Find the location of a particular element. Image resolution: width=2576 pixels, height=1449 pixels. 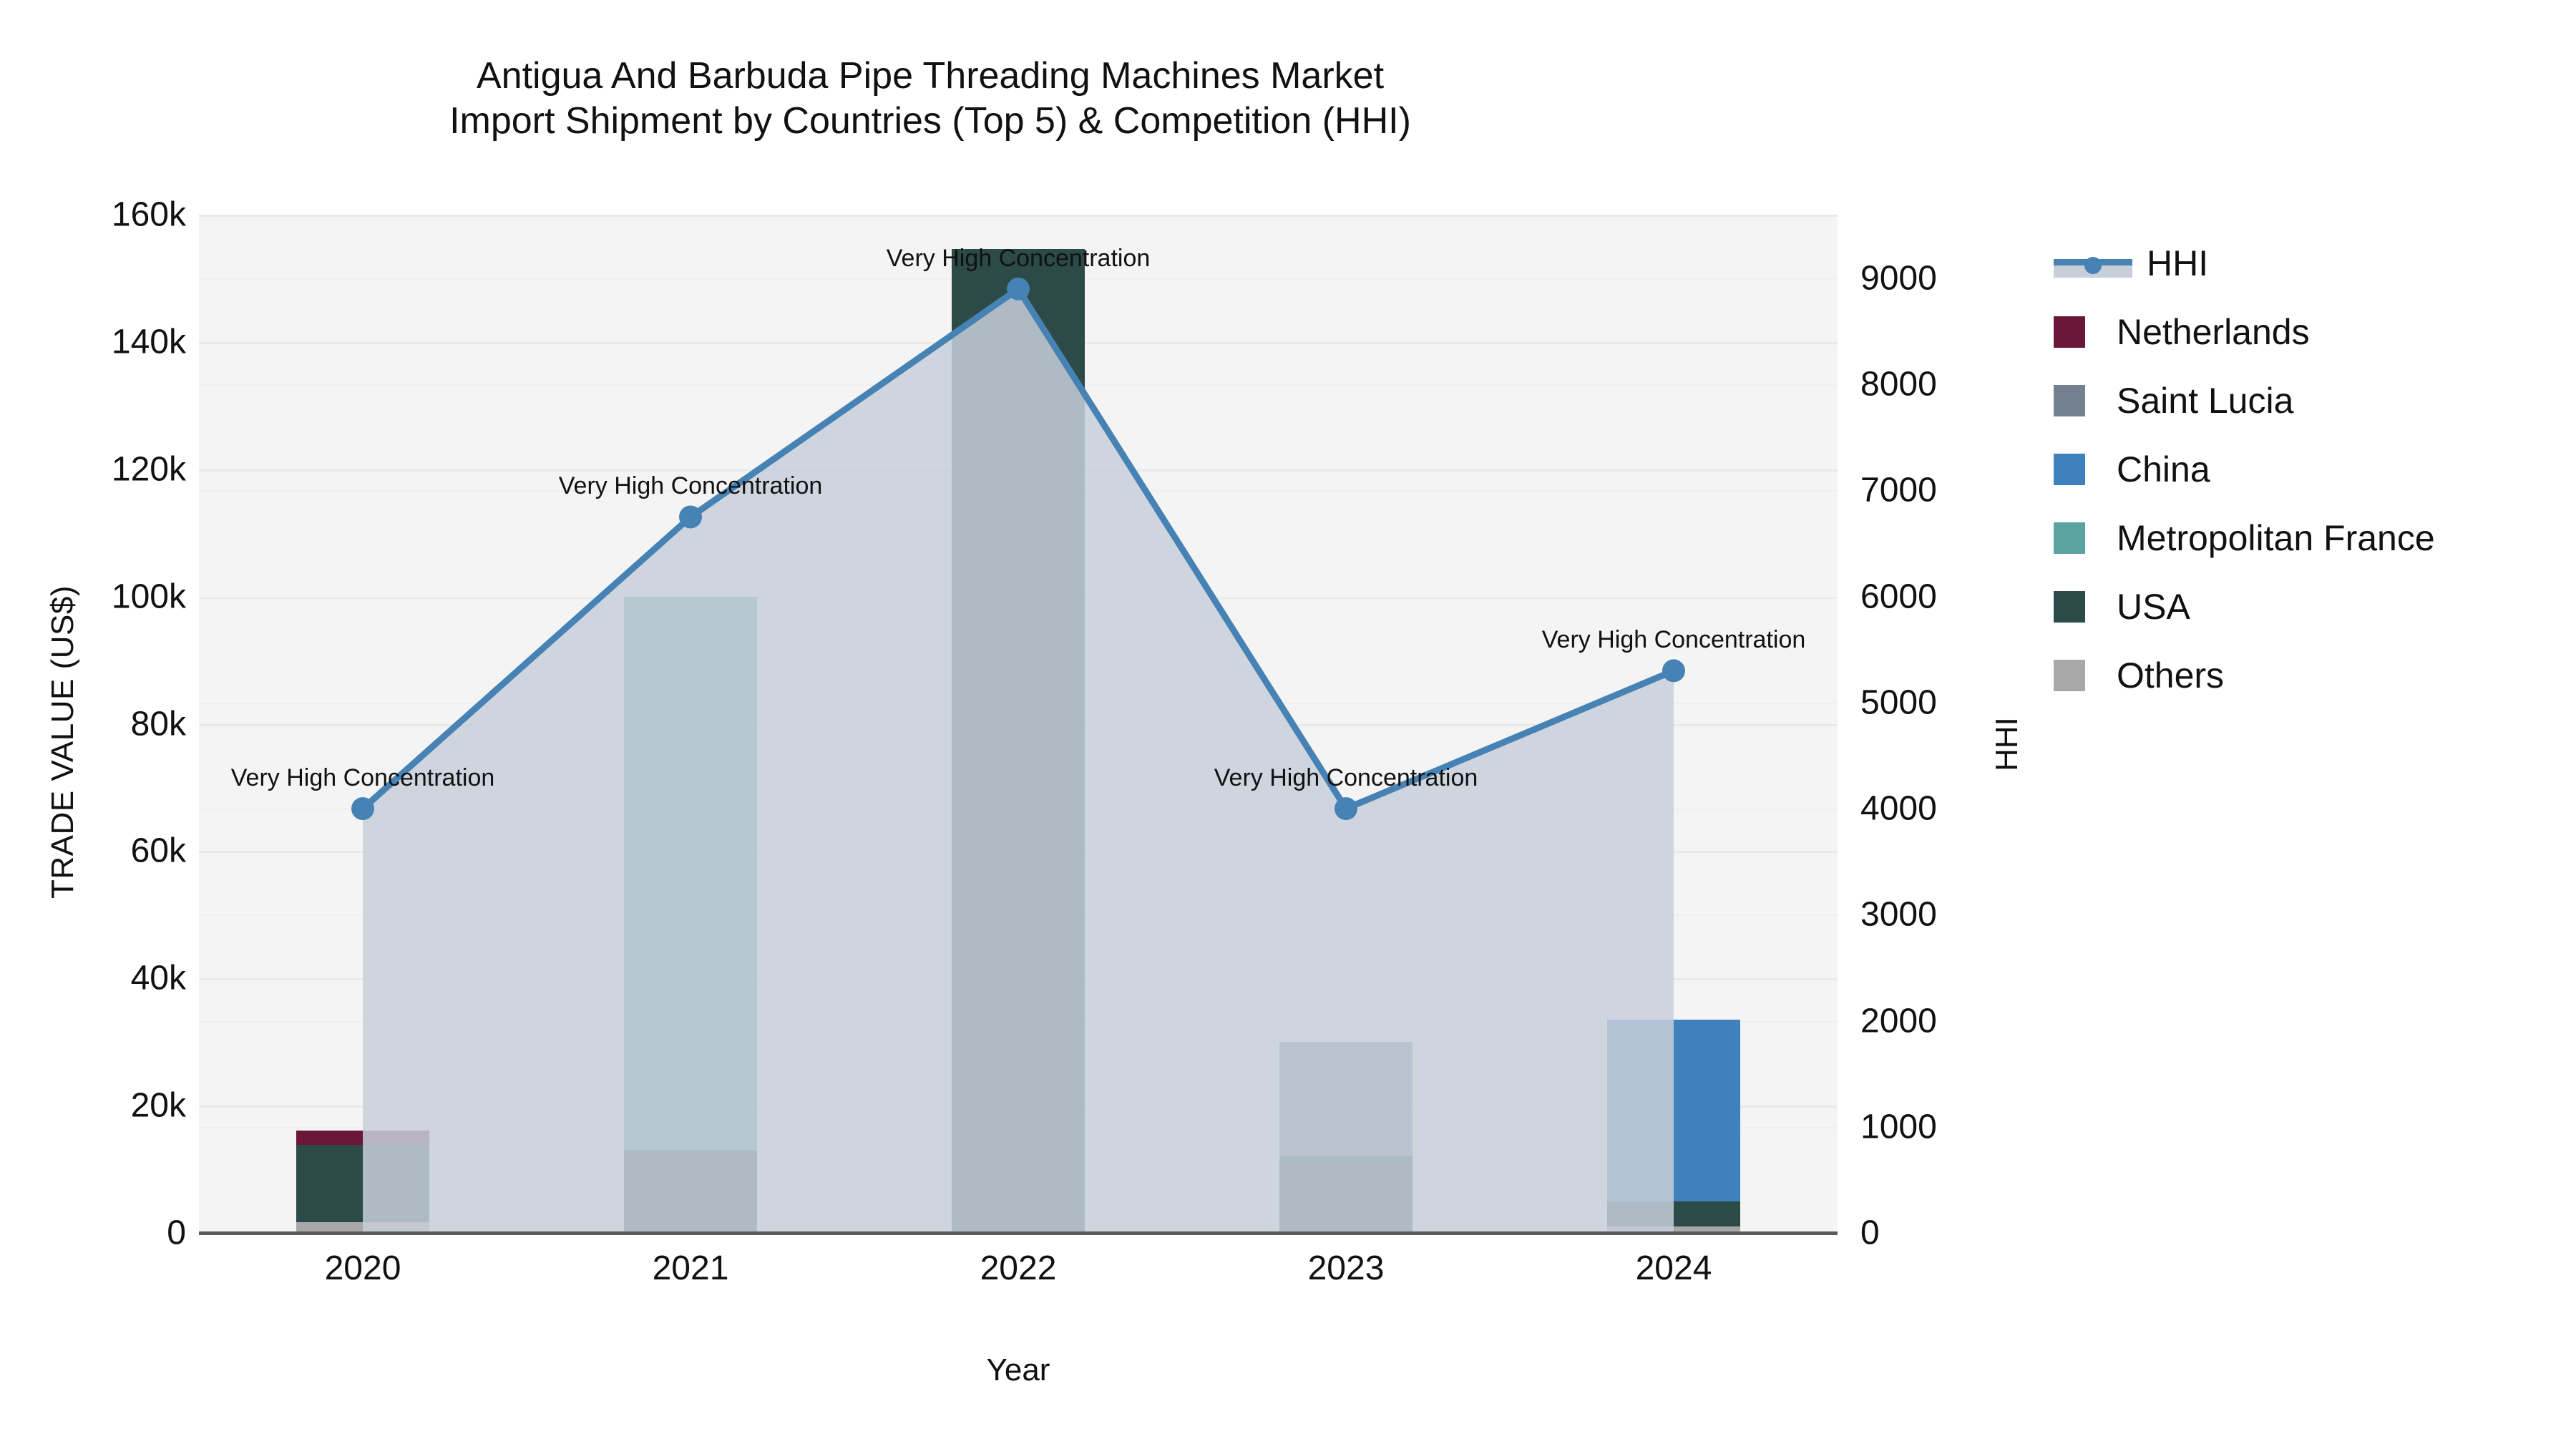

legend-item: Metropolitan France is located at coordinates (2311, 538).